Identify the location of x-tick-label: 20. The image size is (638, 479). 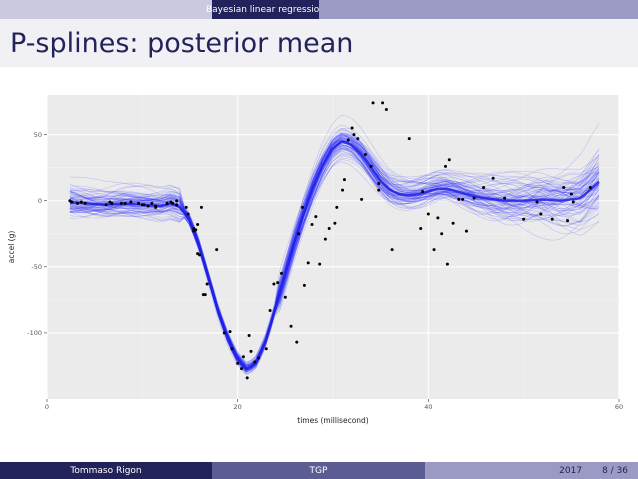
(238, 407).